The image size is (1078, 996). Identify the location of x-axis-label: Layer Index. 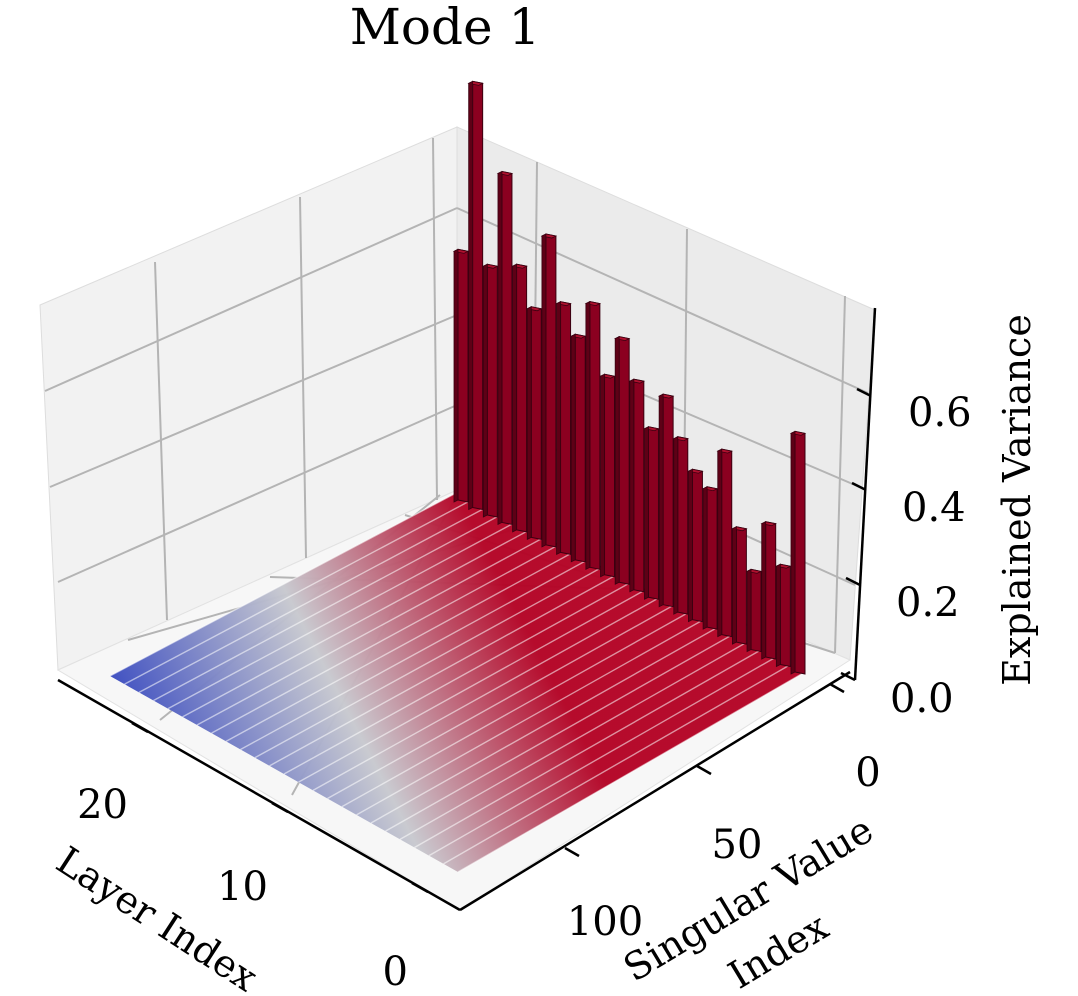
(157, 917).